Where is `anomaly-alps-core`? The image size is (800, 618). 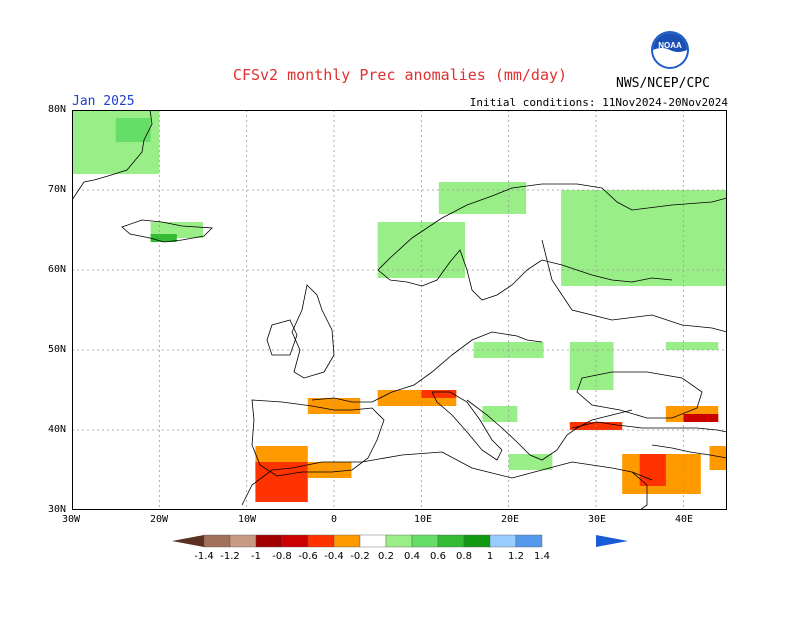 anomaly-alps-core is located at coordinates (439, 394).